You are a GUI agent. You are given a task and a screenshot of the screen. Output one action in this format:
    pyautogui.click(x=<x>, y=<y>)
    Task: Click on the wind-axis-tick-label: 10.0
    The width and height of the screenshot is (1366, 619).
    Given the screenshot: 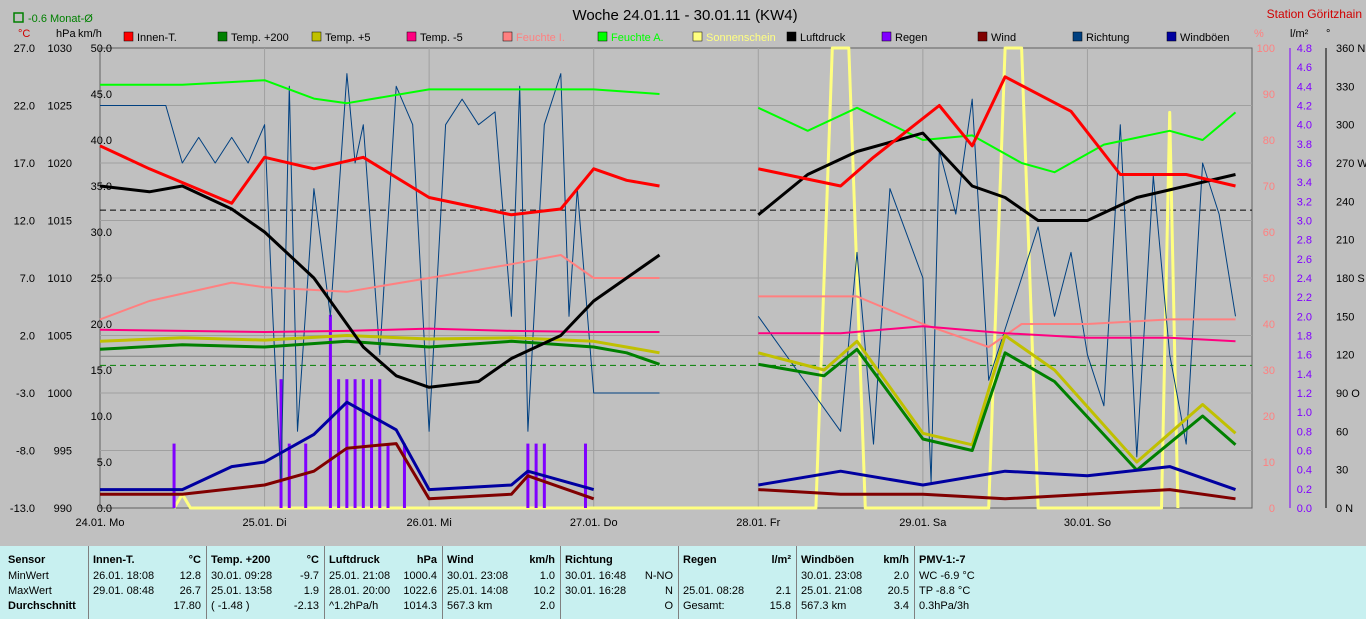 What is the action you would take?
    pyautogui.click(x=101, y=417)
    